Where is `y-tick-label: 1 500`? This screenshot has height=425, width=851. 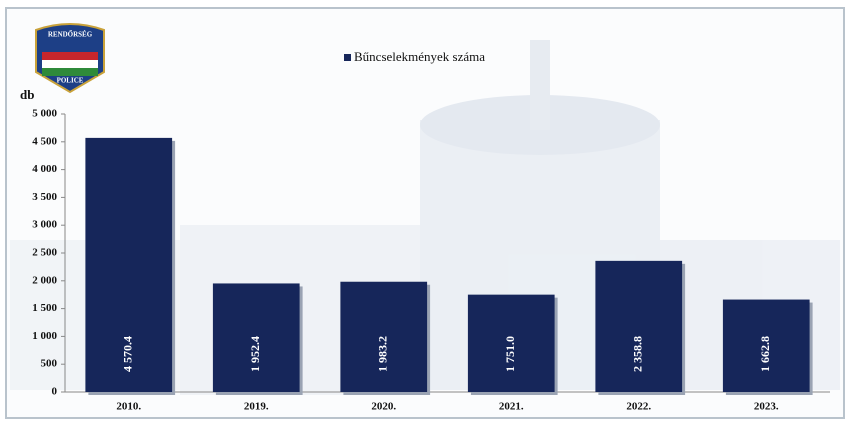 y-tick-label: 1 500 is located at coordinates (44, 308).